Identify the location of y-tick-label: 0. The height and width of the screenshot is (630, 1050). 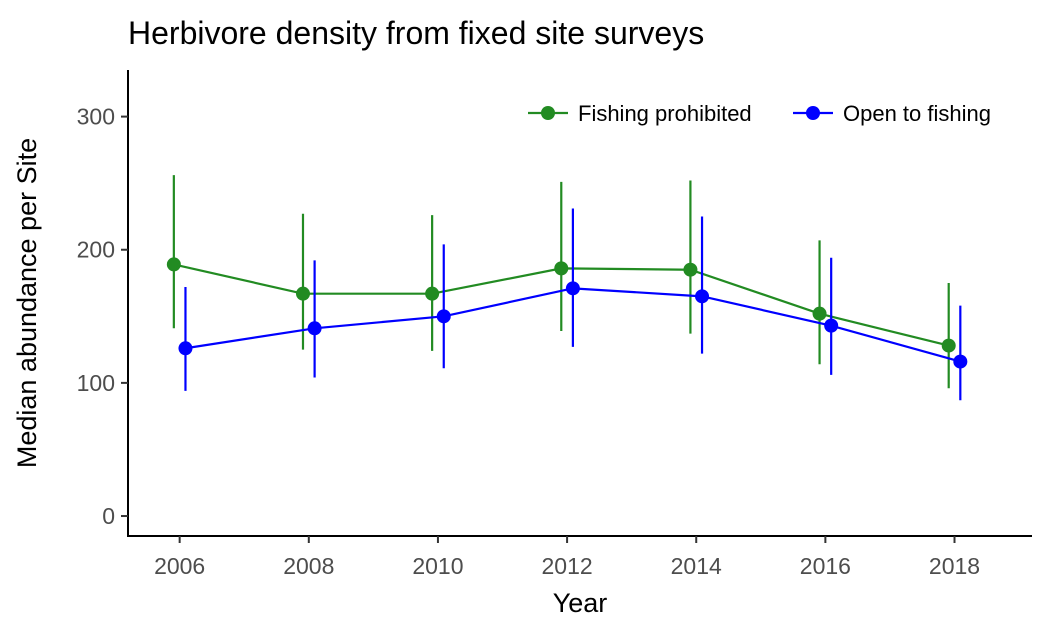
(108, 516).